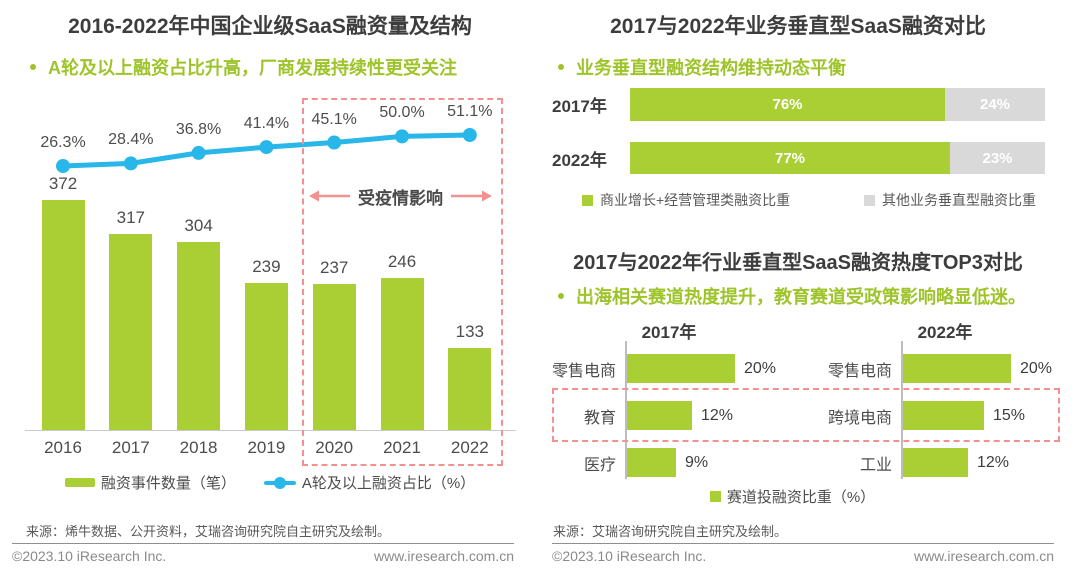 The height and width of the screenshot is (572, 1080). Describe the element at coordinates (270, 26) in the screenshot. I see `left-chart-title: 2016-2022年中国企业级SaaS融资量及结构` at that location.